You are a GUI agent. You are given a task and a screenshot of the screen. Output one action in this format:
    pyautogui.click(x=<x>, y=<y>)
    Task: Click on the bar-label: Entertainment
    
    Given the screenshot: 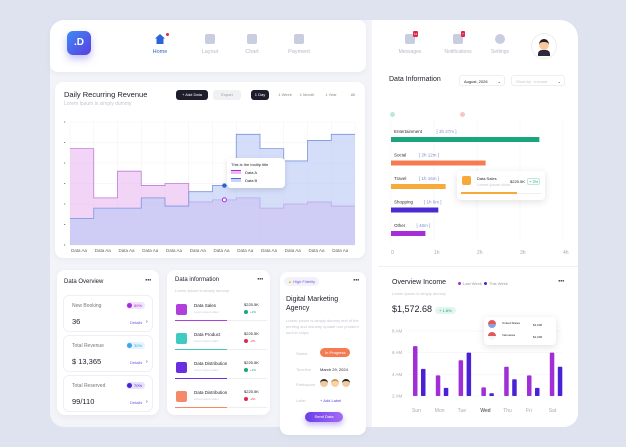 What is the action you would take?
    pyautogui.click(x=408, y=131)
    